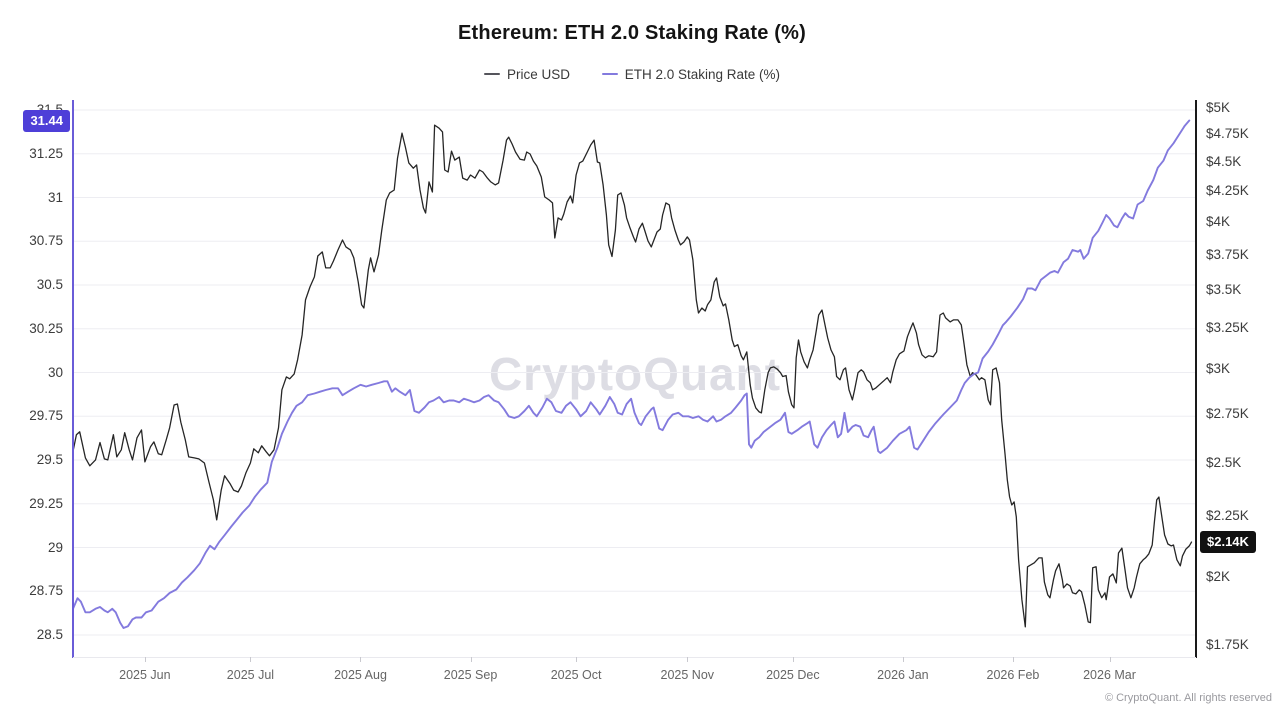 Image resolution: width=1280 pixels, height=720 pixels. What do you see at coordinates (1227, 413) in the screenshot?
I see `right-axis-tick-label: $2.75K` at bounding box center [1227, 413].